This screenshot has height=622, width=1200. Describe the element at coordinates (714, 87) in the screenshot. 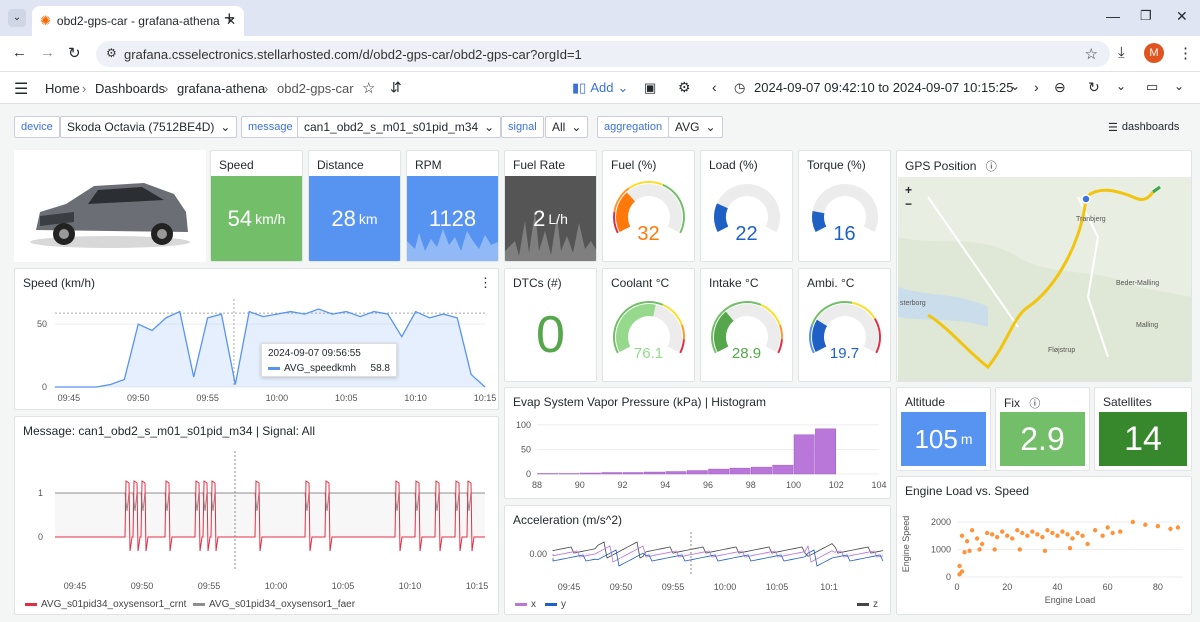

I see `time-back-icon: ‹` at that location.